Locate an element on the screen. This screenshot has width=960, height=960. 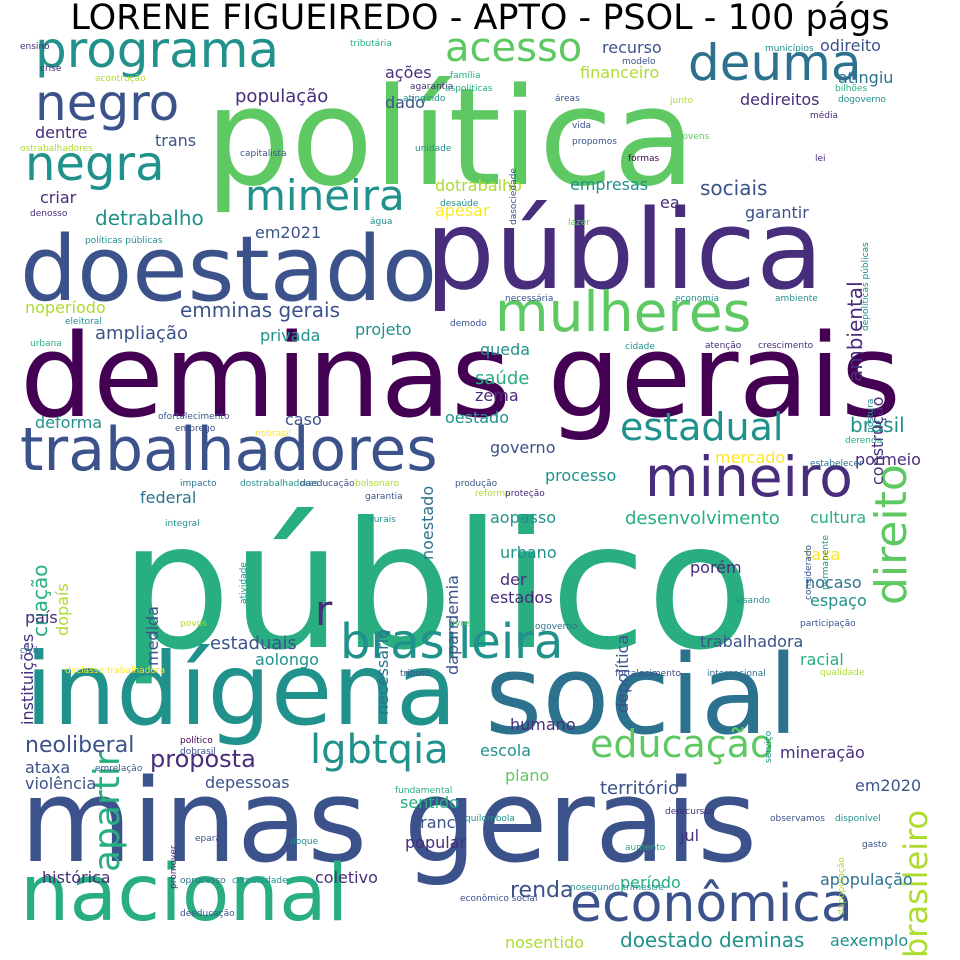
cloud-word: derecursos is located at coordinates (690, 812).